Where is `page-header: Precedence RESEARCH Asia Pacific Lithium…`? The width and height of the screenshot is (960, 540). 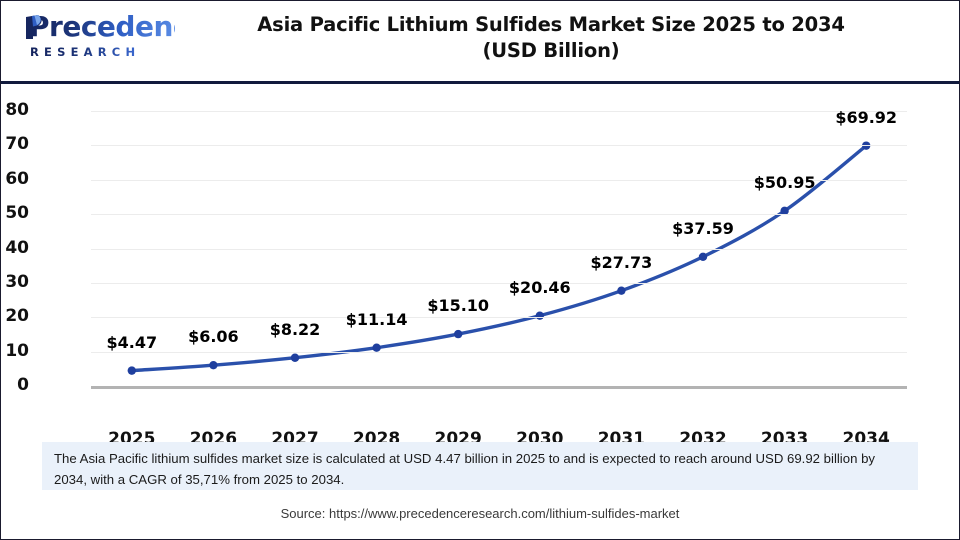
page-header: Precedence RESEARCH Asia Pacific Lithium… is located at coordinates (480, 41).